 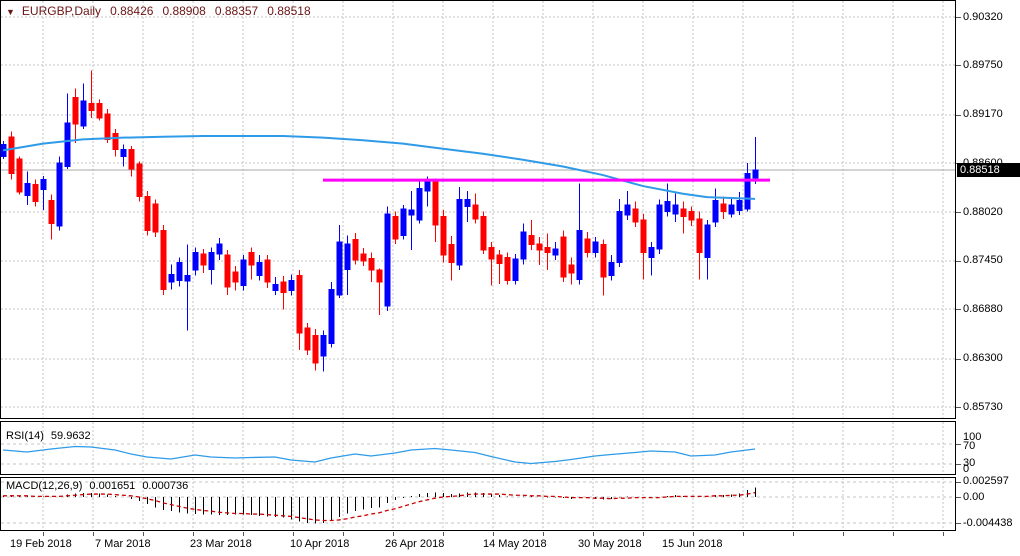 What do you see at coordinates (478, 504) in the screenshot?
I see `macd-pane` at bounding box center [478, 504].